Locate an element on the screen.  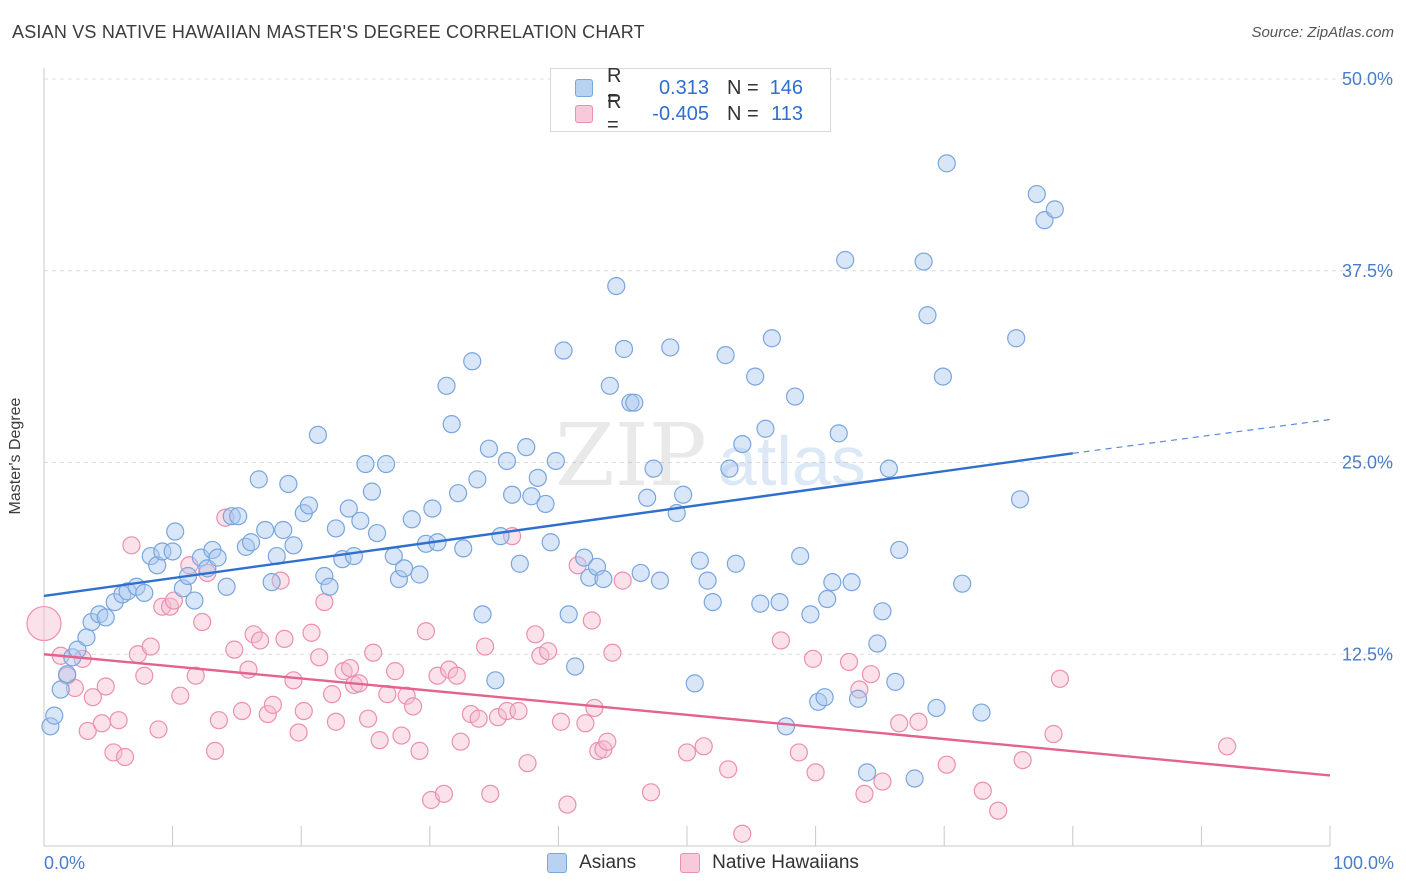
legend-item-hawaiians: Native Hawaiians is located at coordinates (769, 863).